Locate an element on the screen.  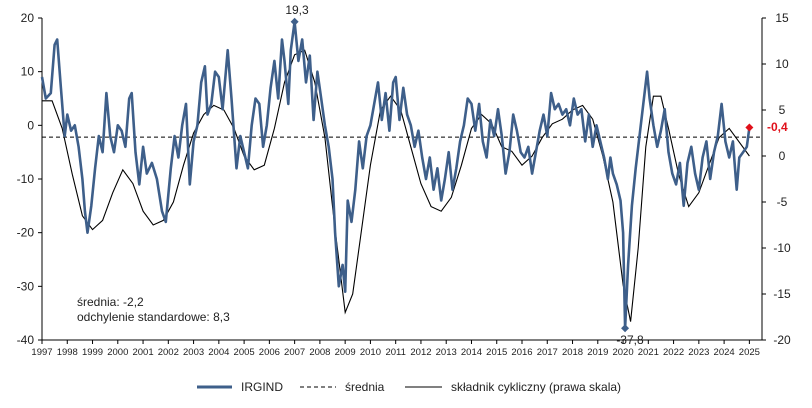
right-tick-label: 10 is located at coordinates (782, 64).